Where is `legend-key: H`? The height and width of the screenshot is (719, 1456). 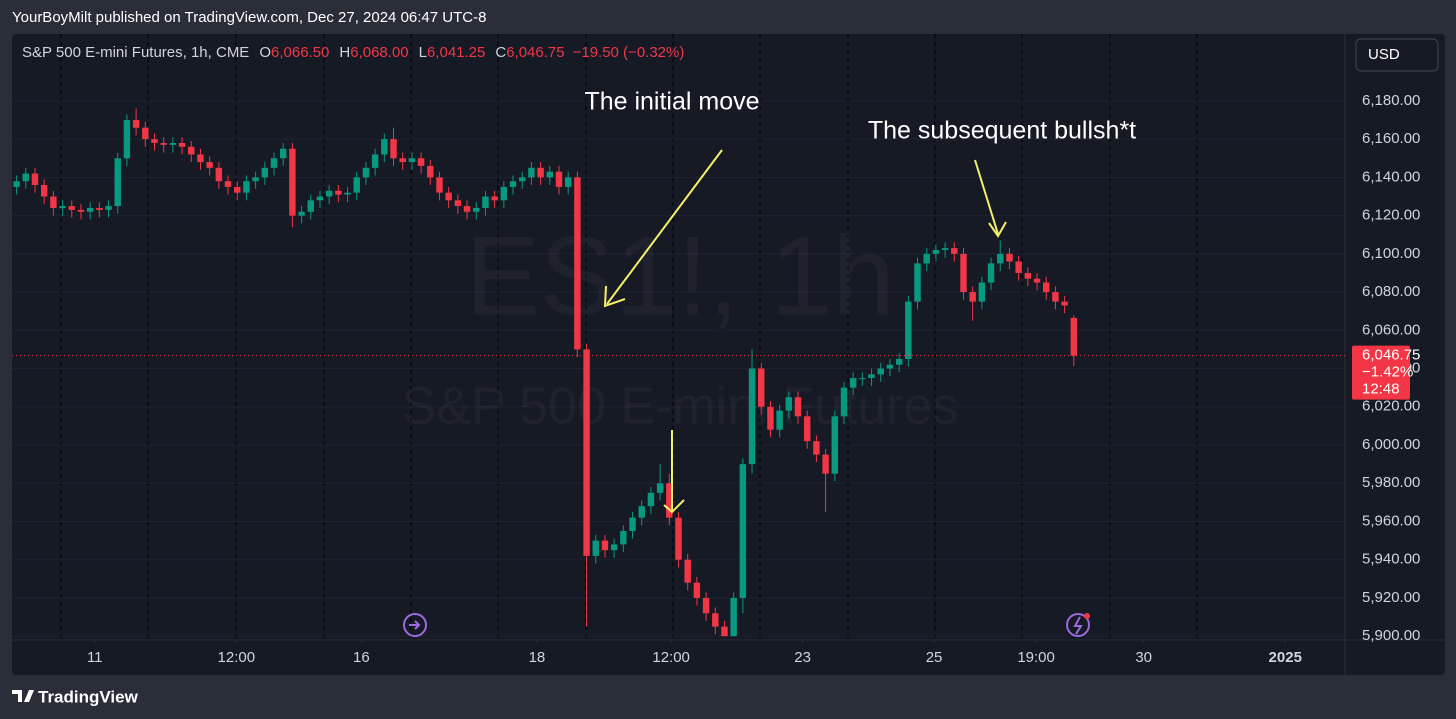
legend-key: H is located at coordinates (344, 52).